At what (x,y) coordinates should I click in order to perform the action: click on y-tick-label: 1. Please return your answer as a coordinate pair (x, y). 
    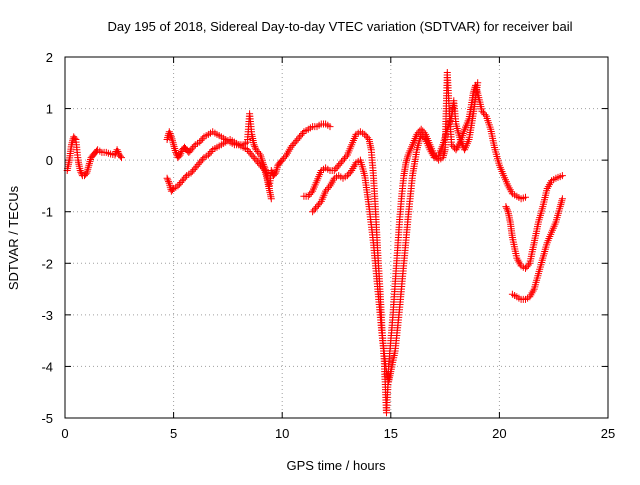
    Looking at the image, I should click on (49, 109).